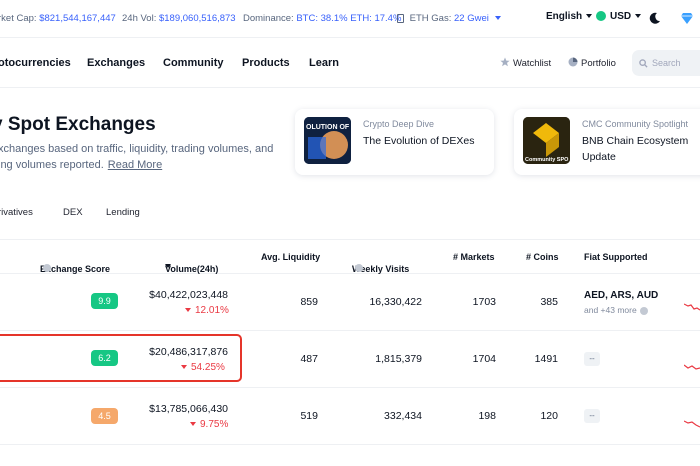 The height and width of the screenshot is (466, 700). What do you see at coordinates (104, 416) in the screenshot?
I see `exchange-score-badge: 4.5` at bounding box center [104, 416].